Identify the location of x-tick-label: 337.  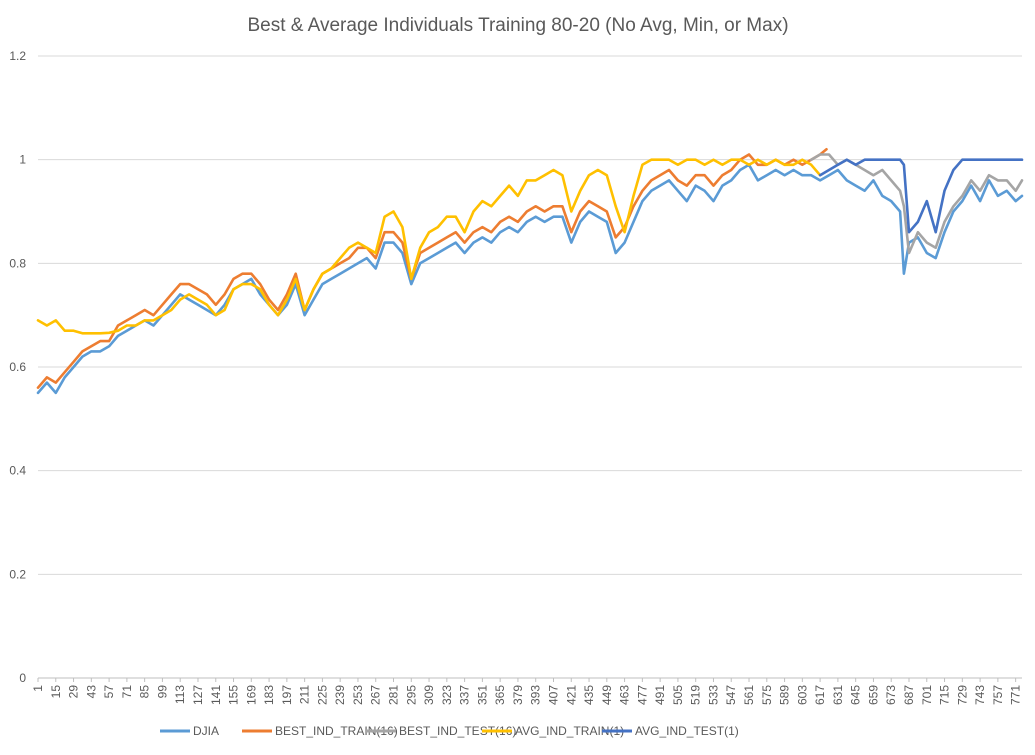
(465, 695).